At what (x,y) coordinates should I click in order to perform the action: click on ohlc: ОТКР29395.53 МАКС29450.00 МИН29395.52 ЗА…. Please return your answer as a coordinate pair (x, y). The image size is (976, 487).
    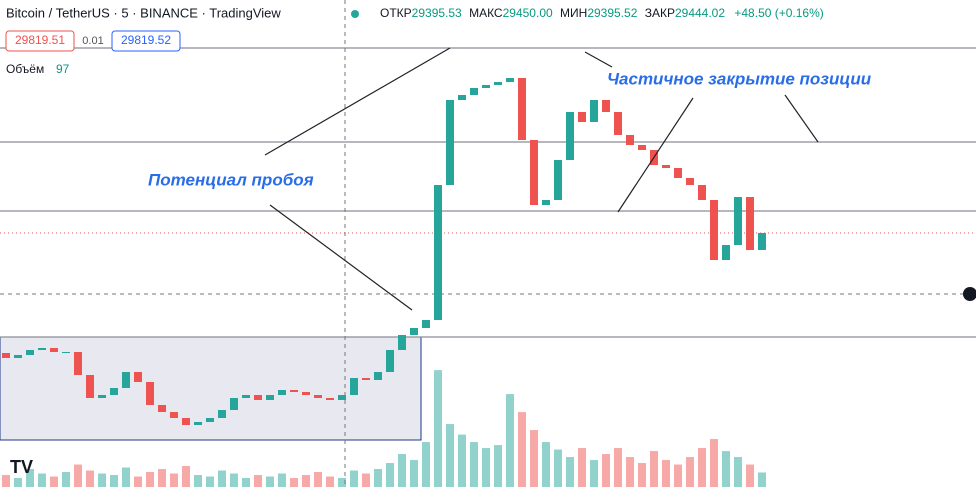
    Looking at the image, I should click on (602, 13).